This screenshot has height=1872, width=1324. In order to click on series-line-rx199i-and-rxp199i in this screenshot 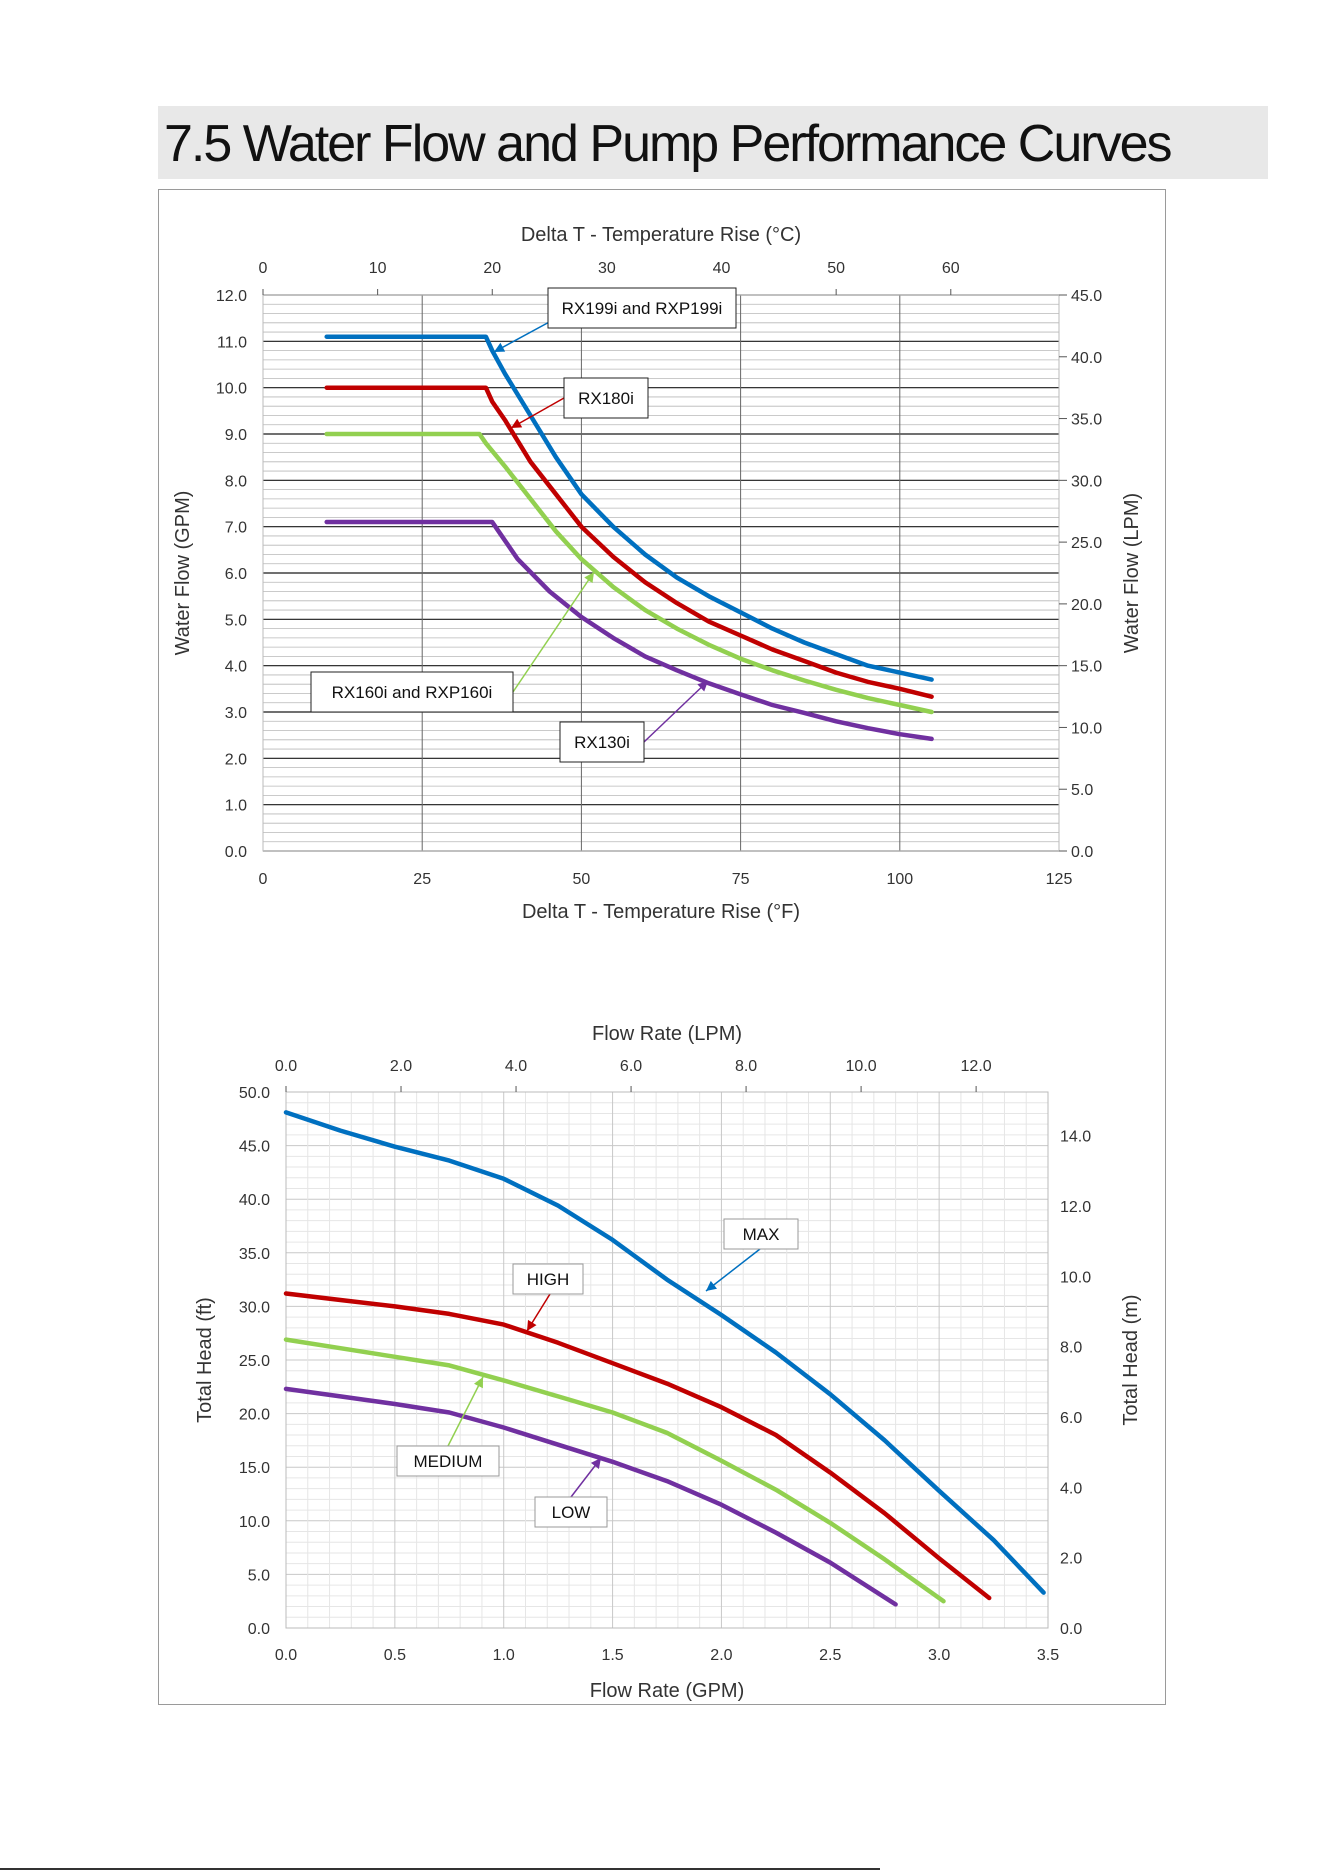, I will do `click(629, 508)`.